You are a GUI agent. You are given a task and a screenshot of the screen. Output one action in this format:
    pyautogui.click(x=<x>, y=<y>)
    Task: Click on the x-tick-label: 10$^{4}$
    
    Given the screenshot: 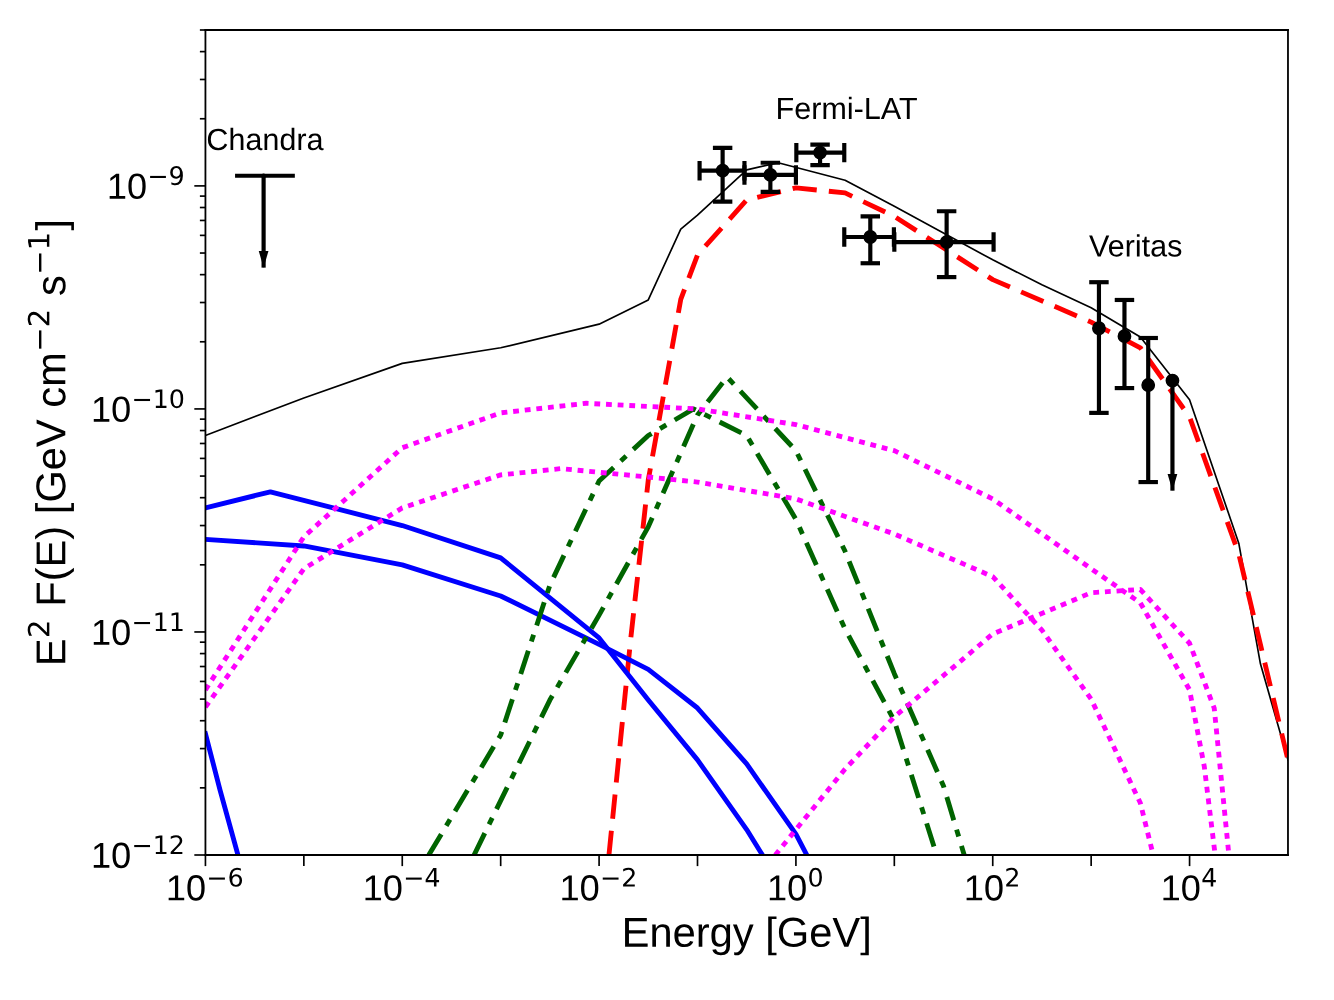 What is the action you would take?
    pyautogui.click(x=1189, y=884)
    